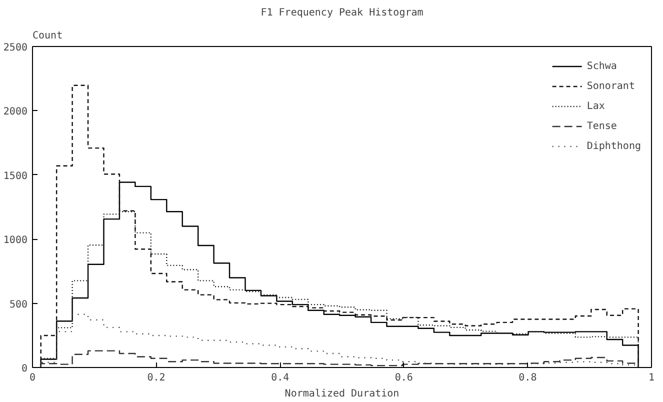 This screenshot has width=663, height=402. Describe the element at coordinates (32, 378) in the screenshot. I see `x-tick-label: 0` at that location.